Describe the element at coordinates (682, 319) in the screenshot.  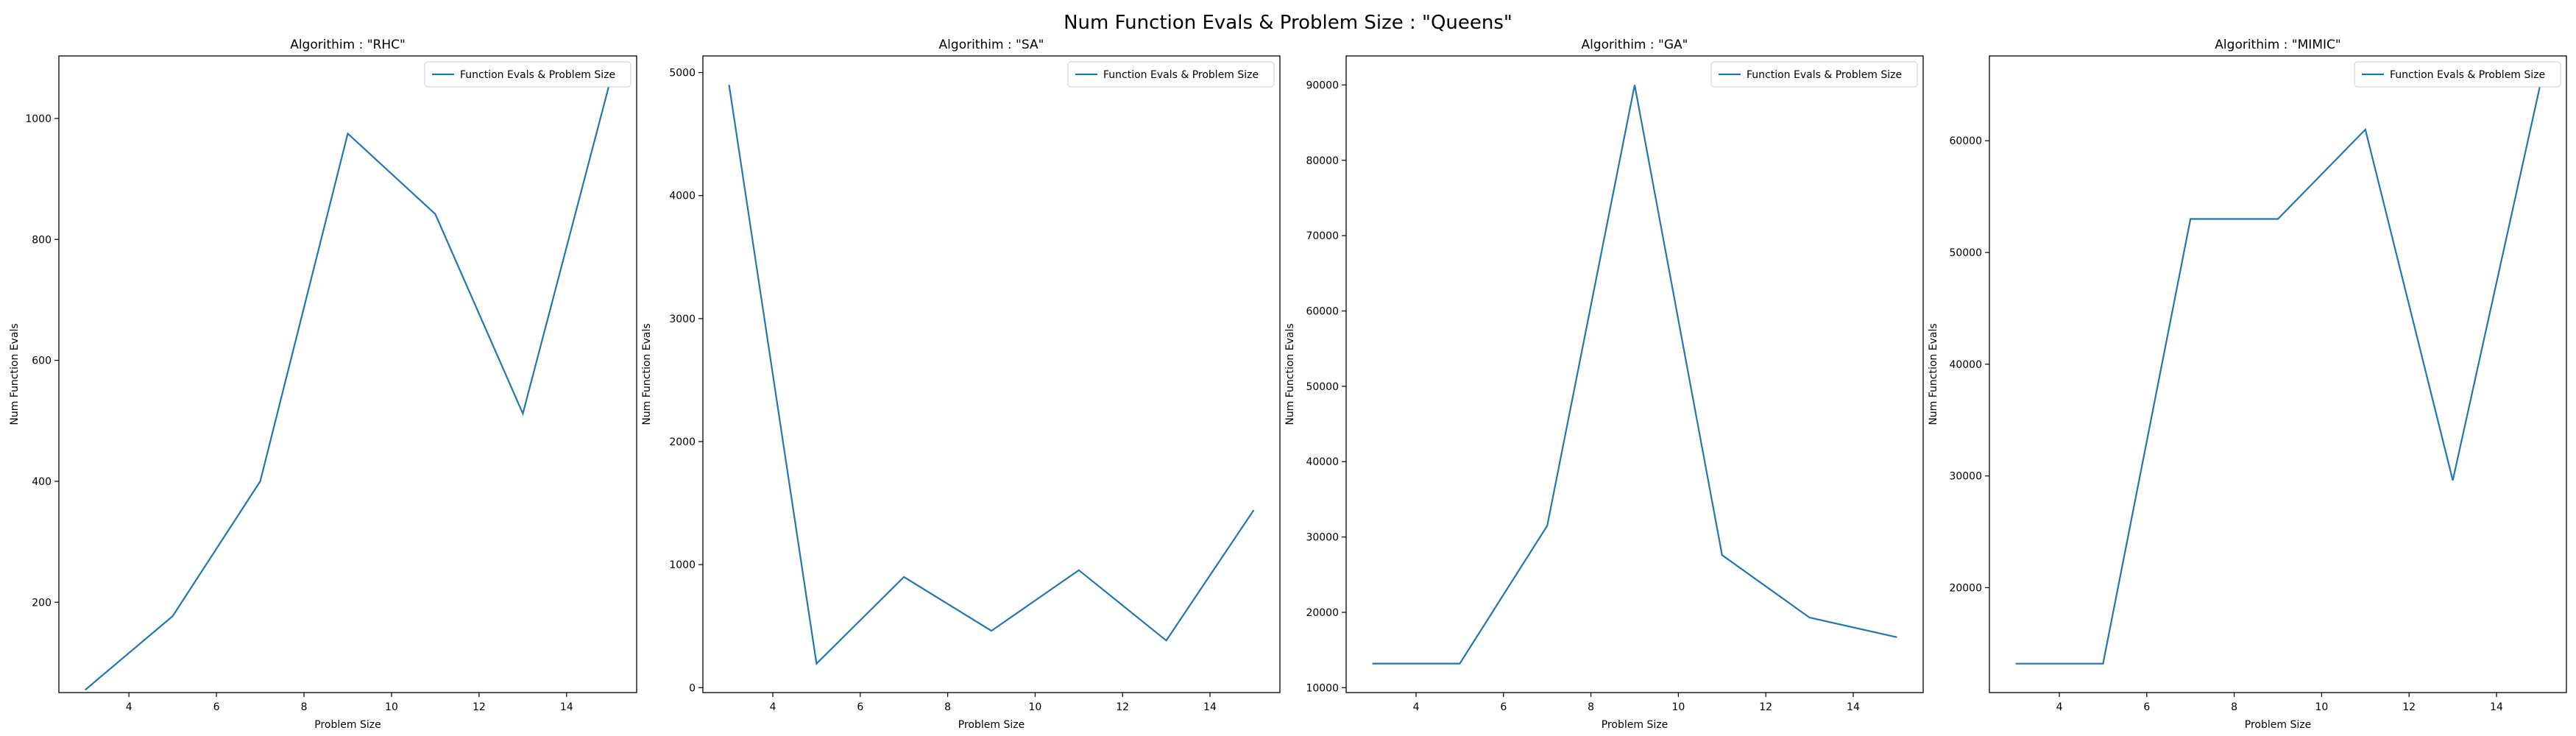
I see `y-tick-label: 3000` at that location.